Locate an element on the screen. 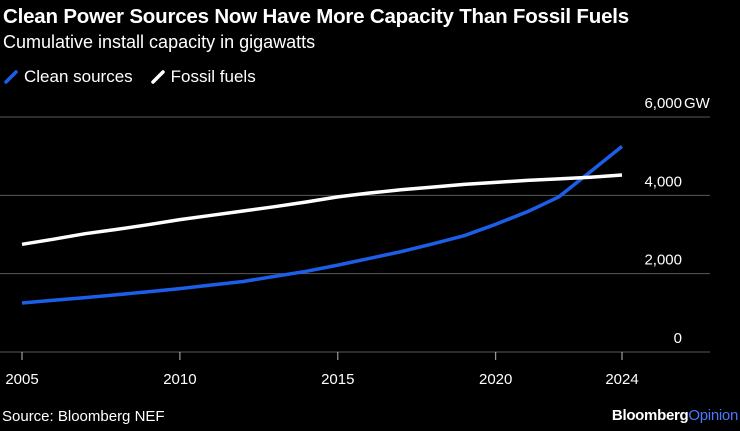  legend-item-fossil: Fossil fuels is located at coordinates (203, 77).